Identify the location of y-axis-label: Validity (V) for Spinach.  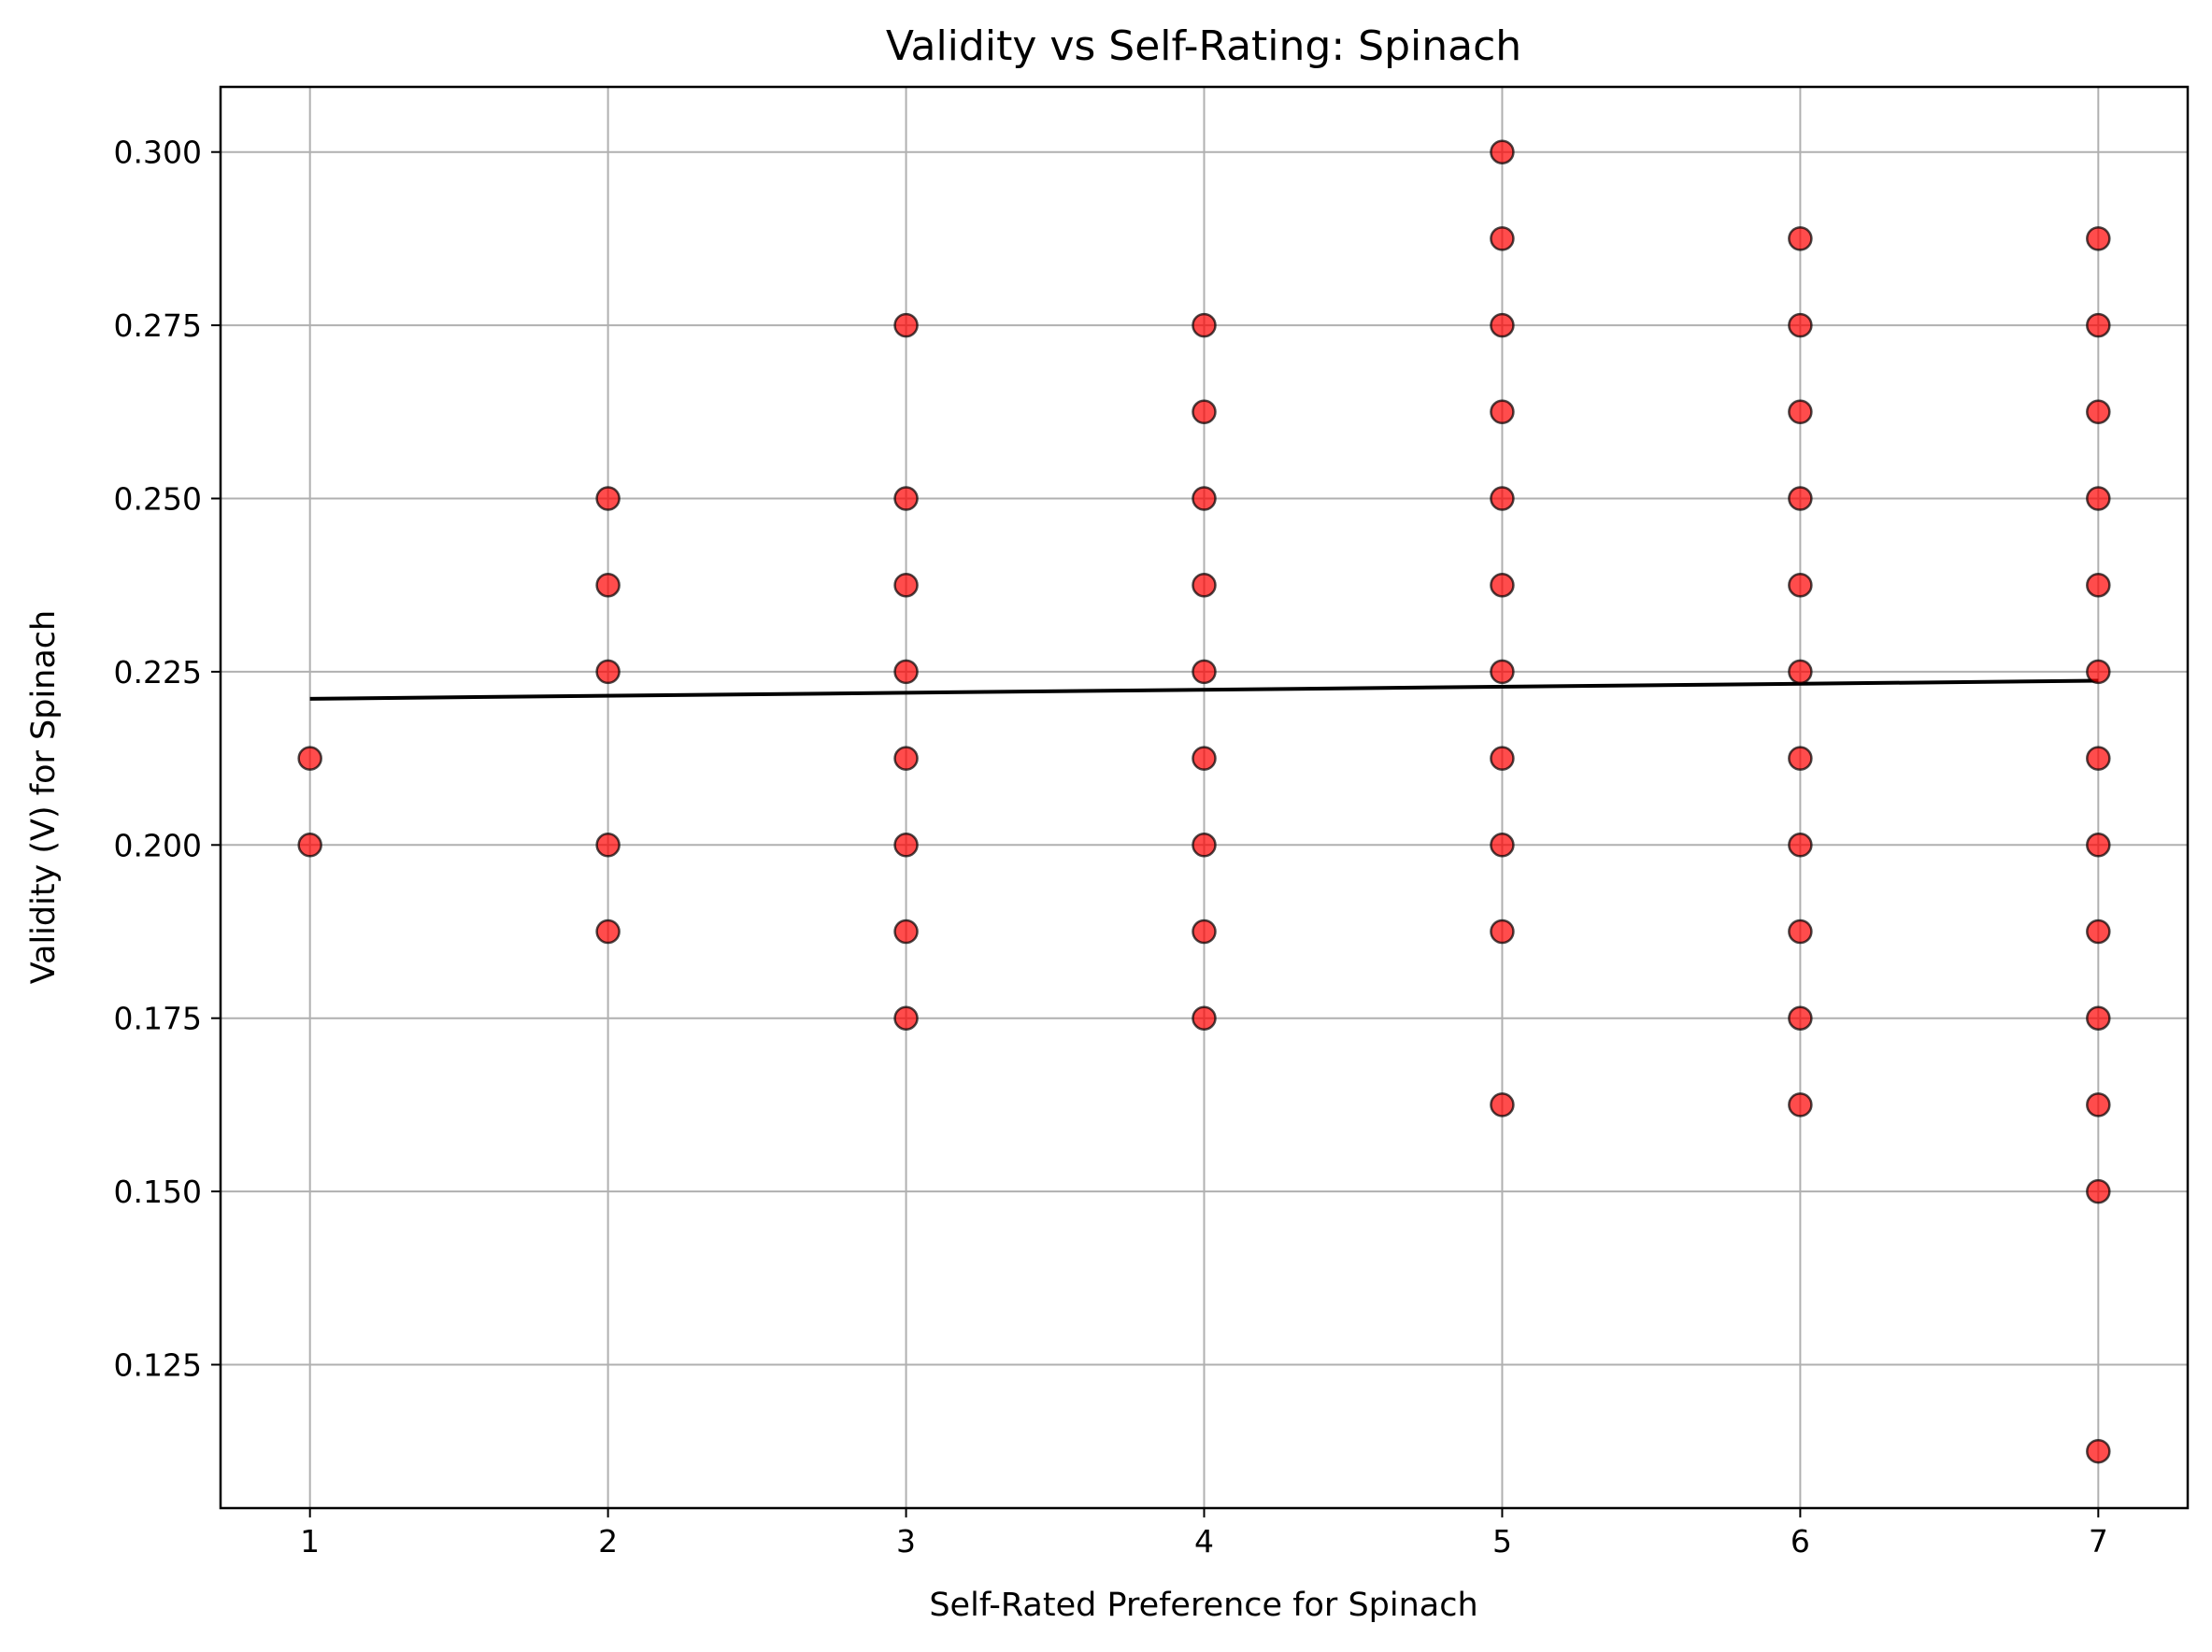
(44, 797).